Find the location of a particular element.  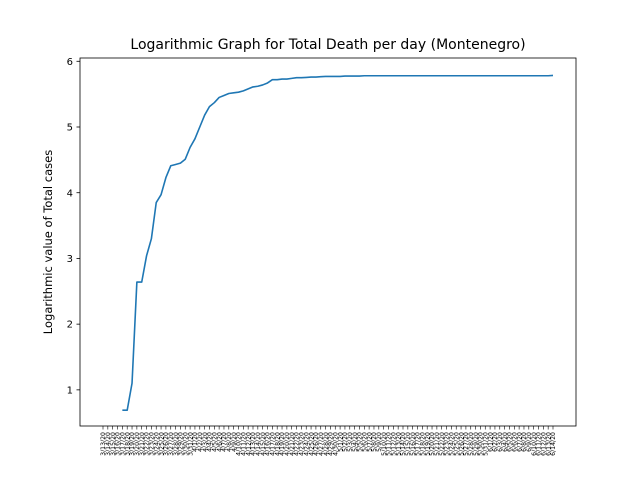

x-tick-label: 3/17/20 is located at coordinates (123, 444).